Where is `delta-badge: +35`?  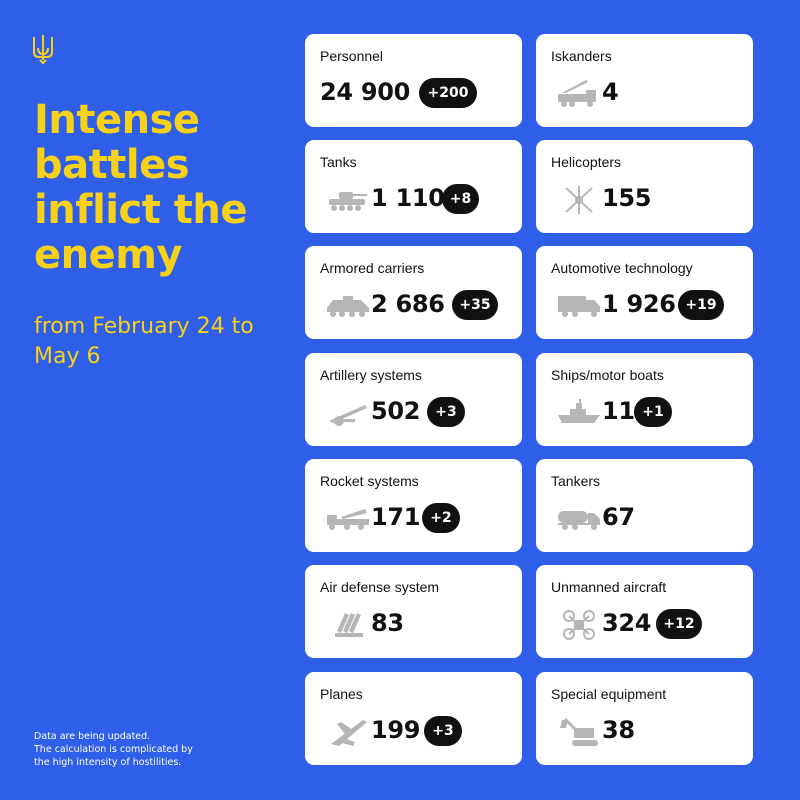 delta-badge: +35 is located at coordinates (475, 305).